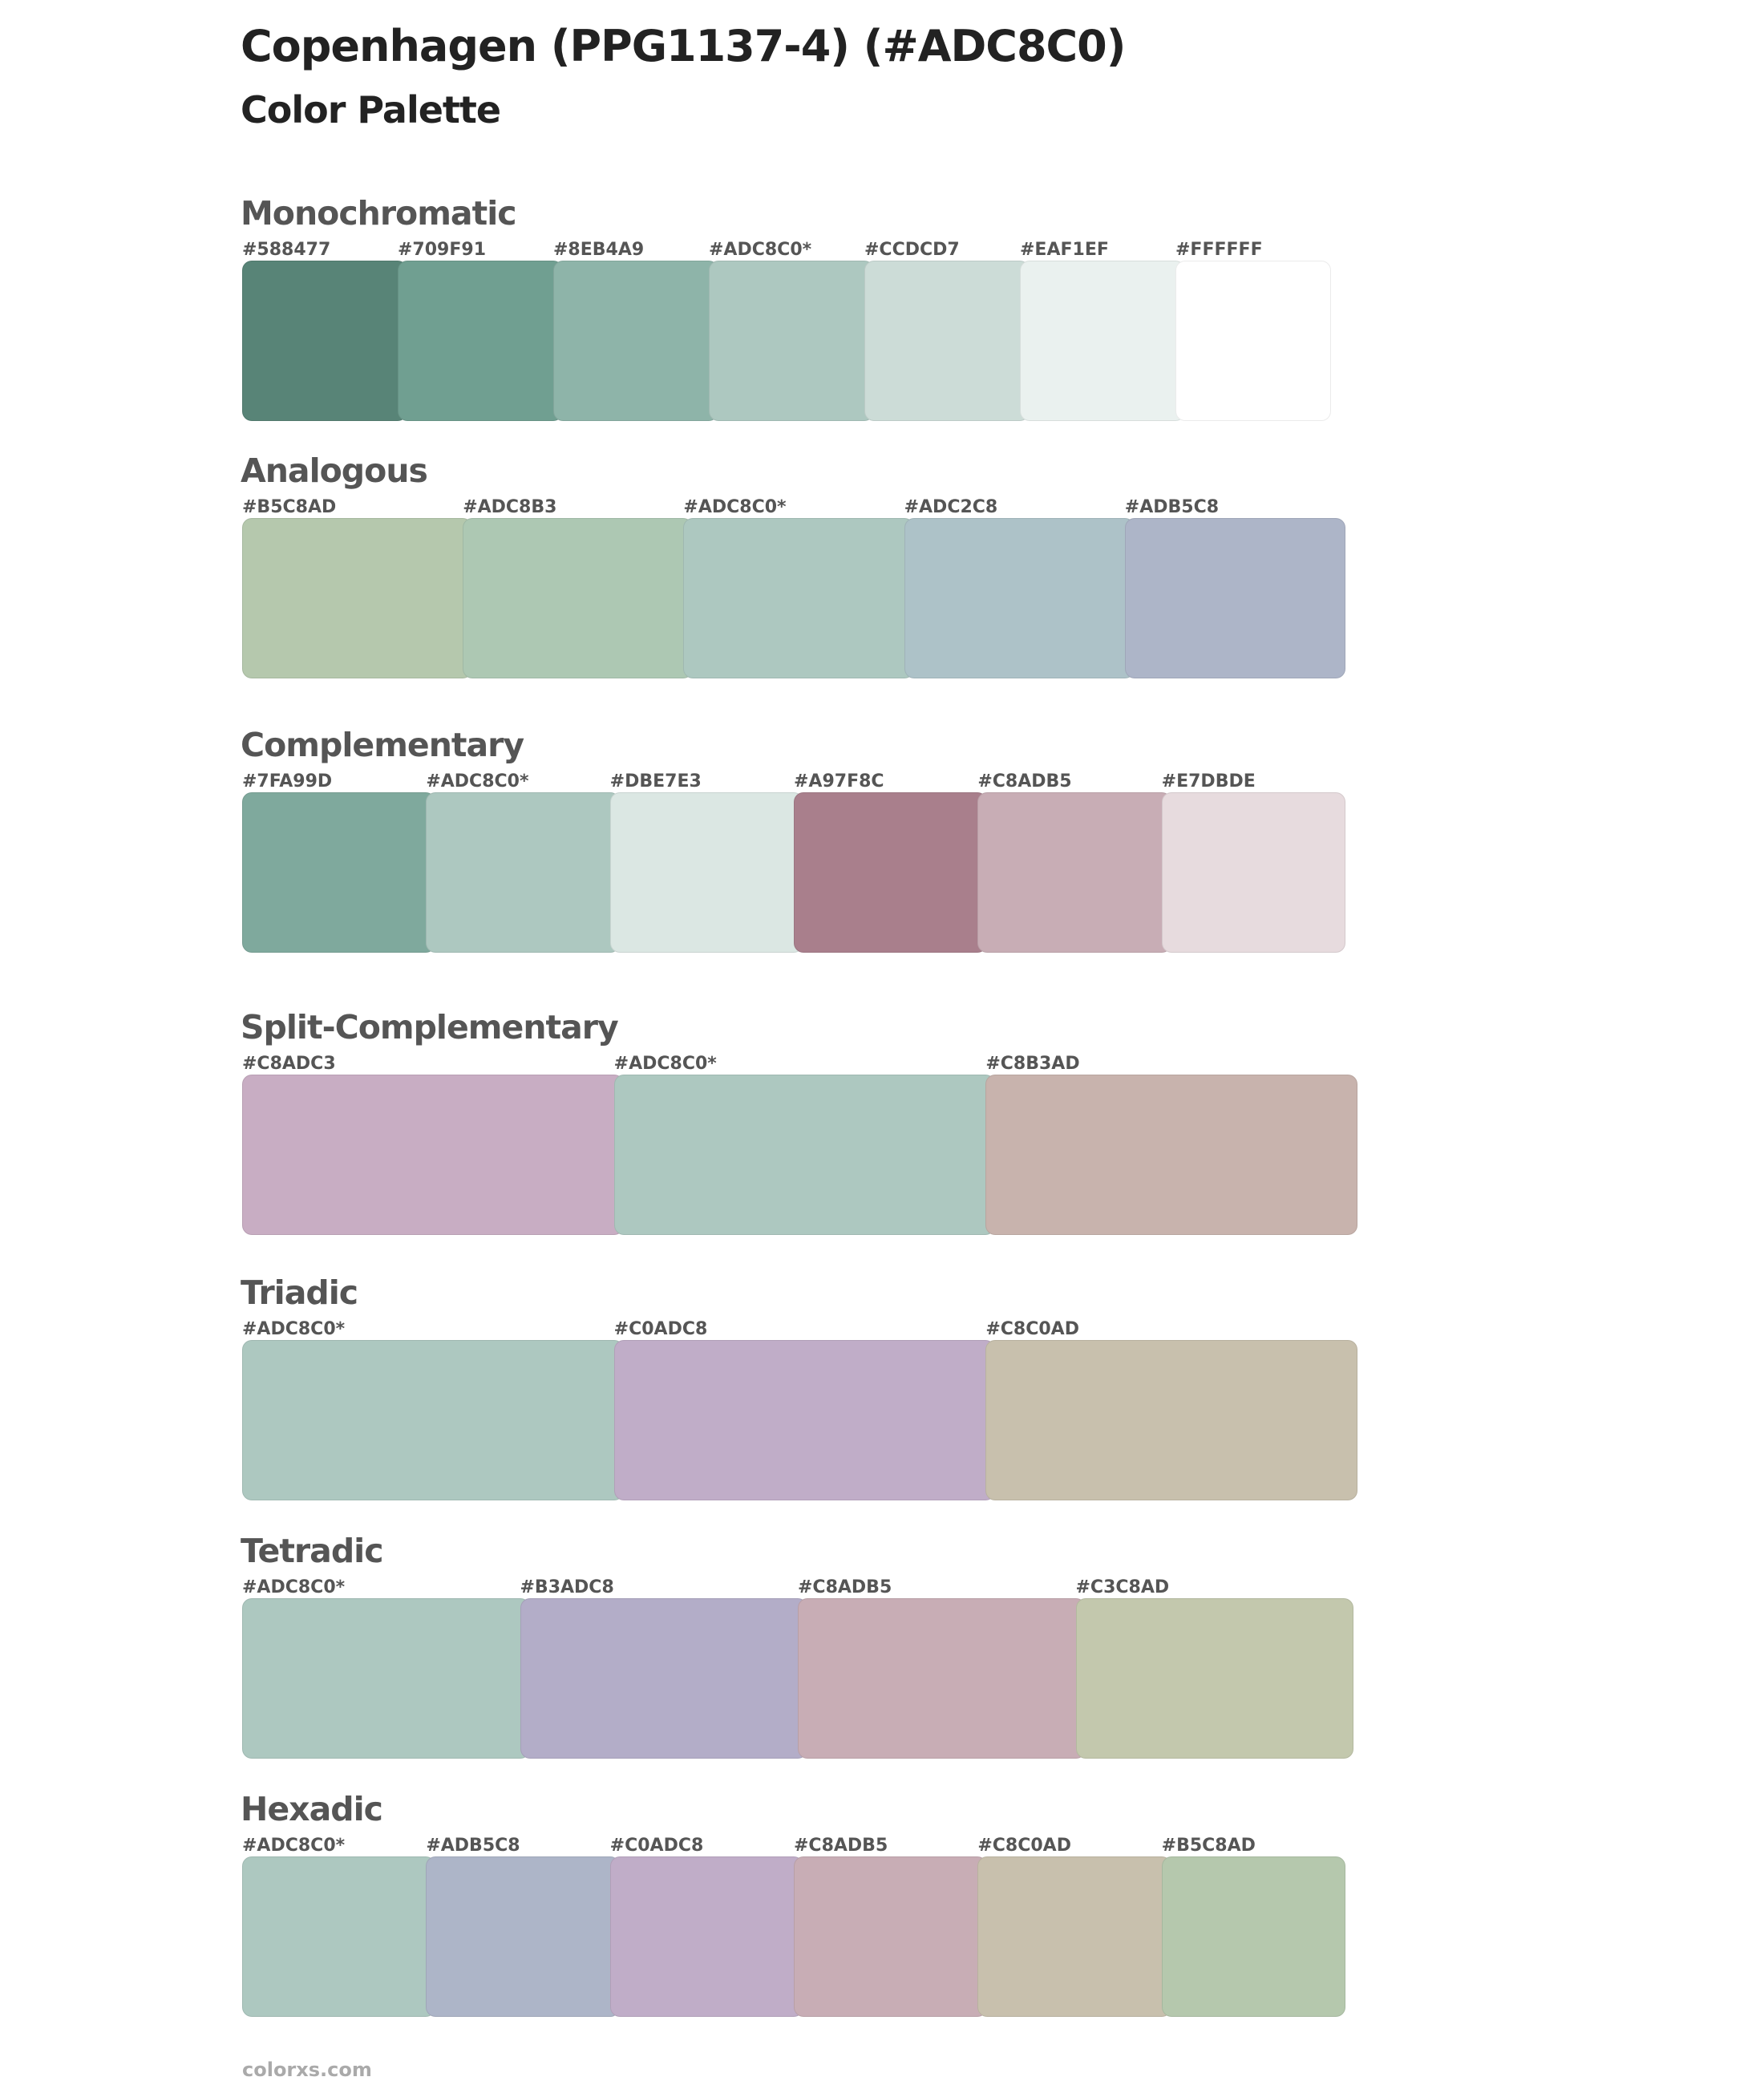 This screenshot has width=1764, height=2085. What do you see at coordinates (312, 1551) in the screenshot?
I see `section-title: Tetradic` at bounding box center [312, 1551].